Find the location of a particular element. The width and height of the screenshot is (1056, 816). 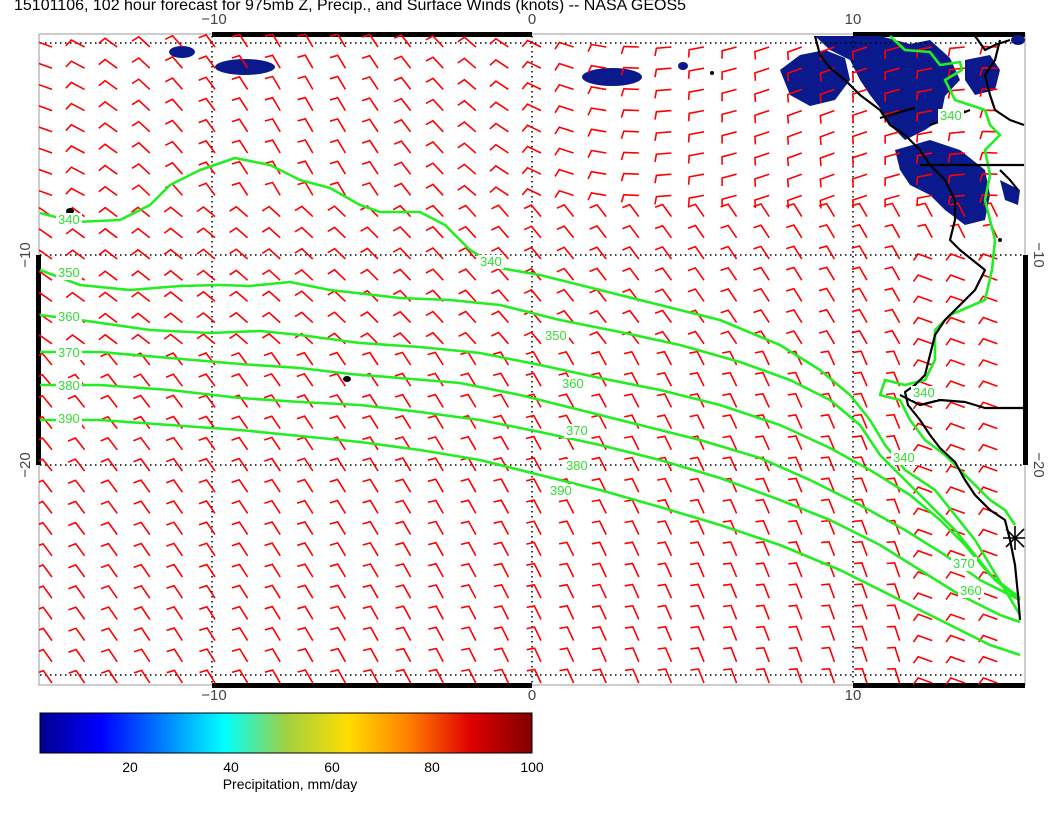

station-marker-icon is located at coordinates (1014, 538).